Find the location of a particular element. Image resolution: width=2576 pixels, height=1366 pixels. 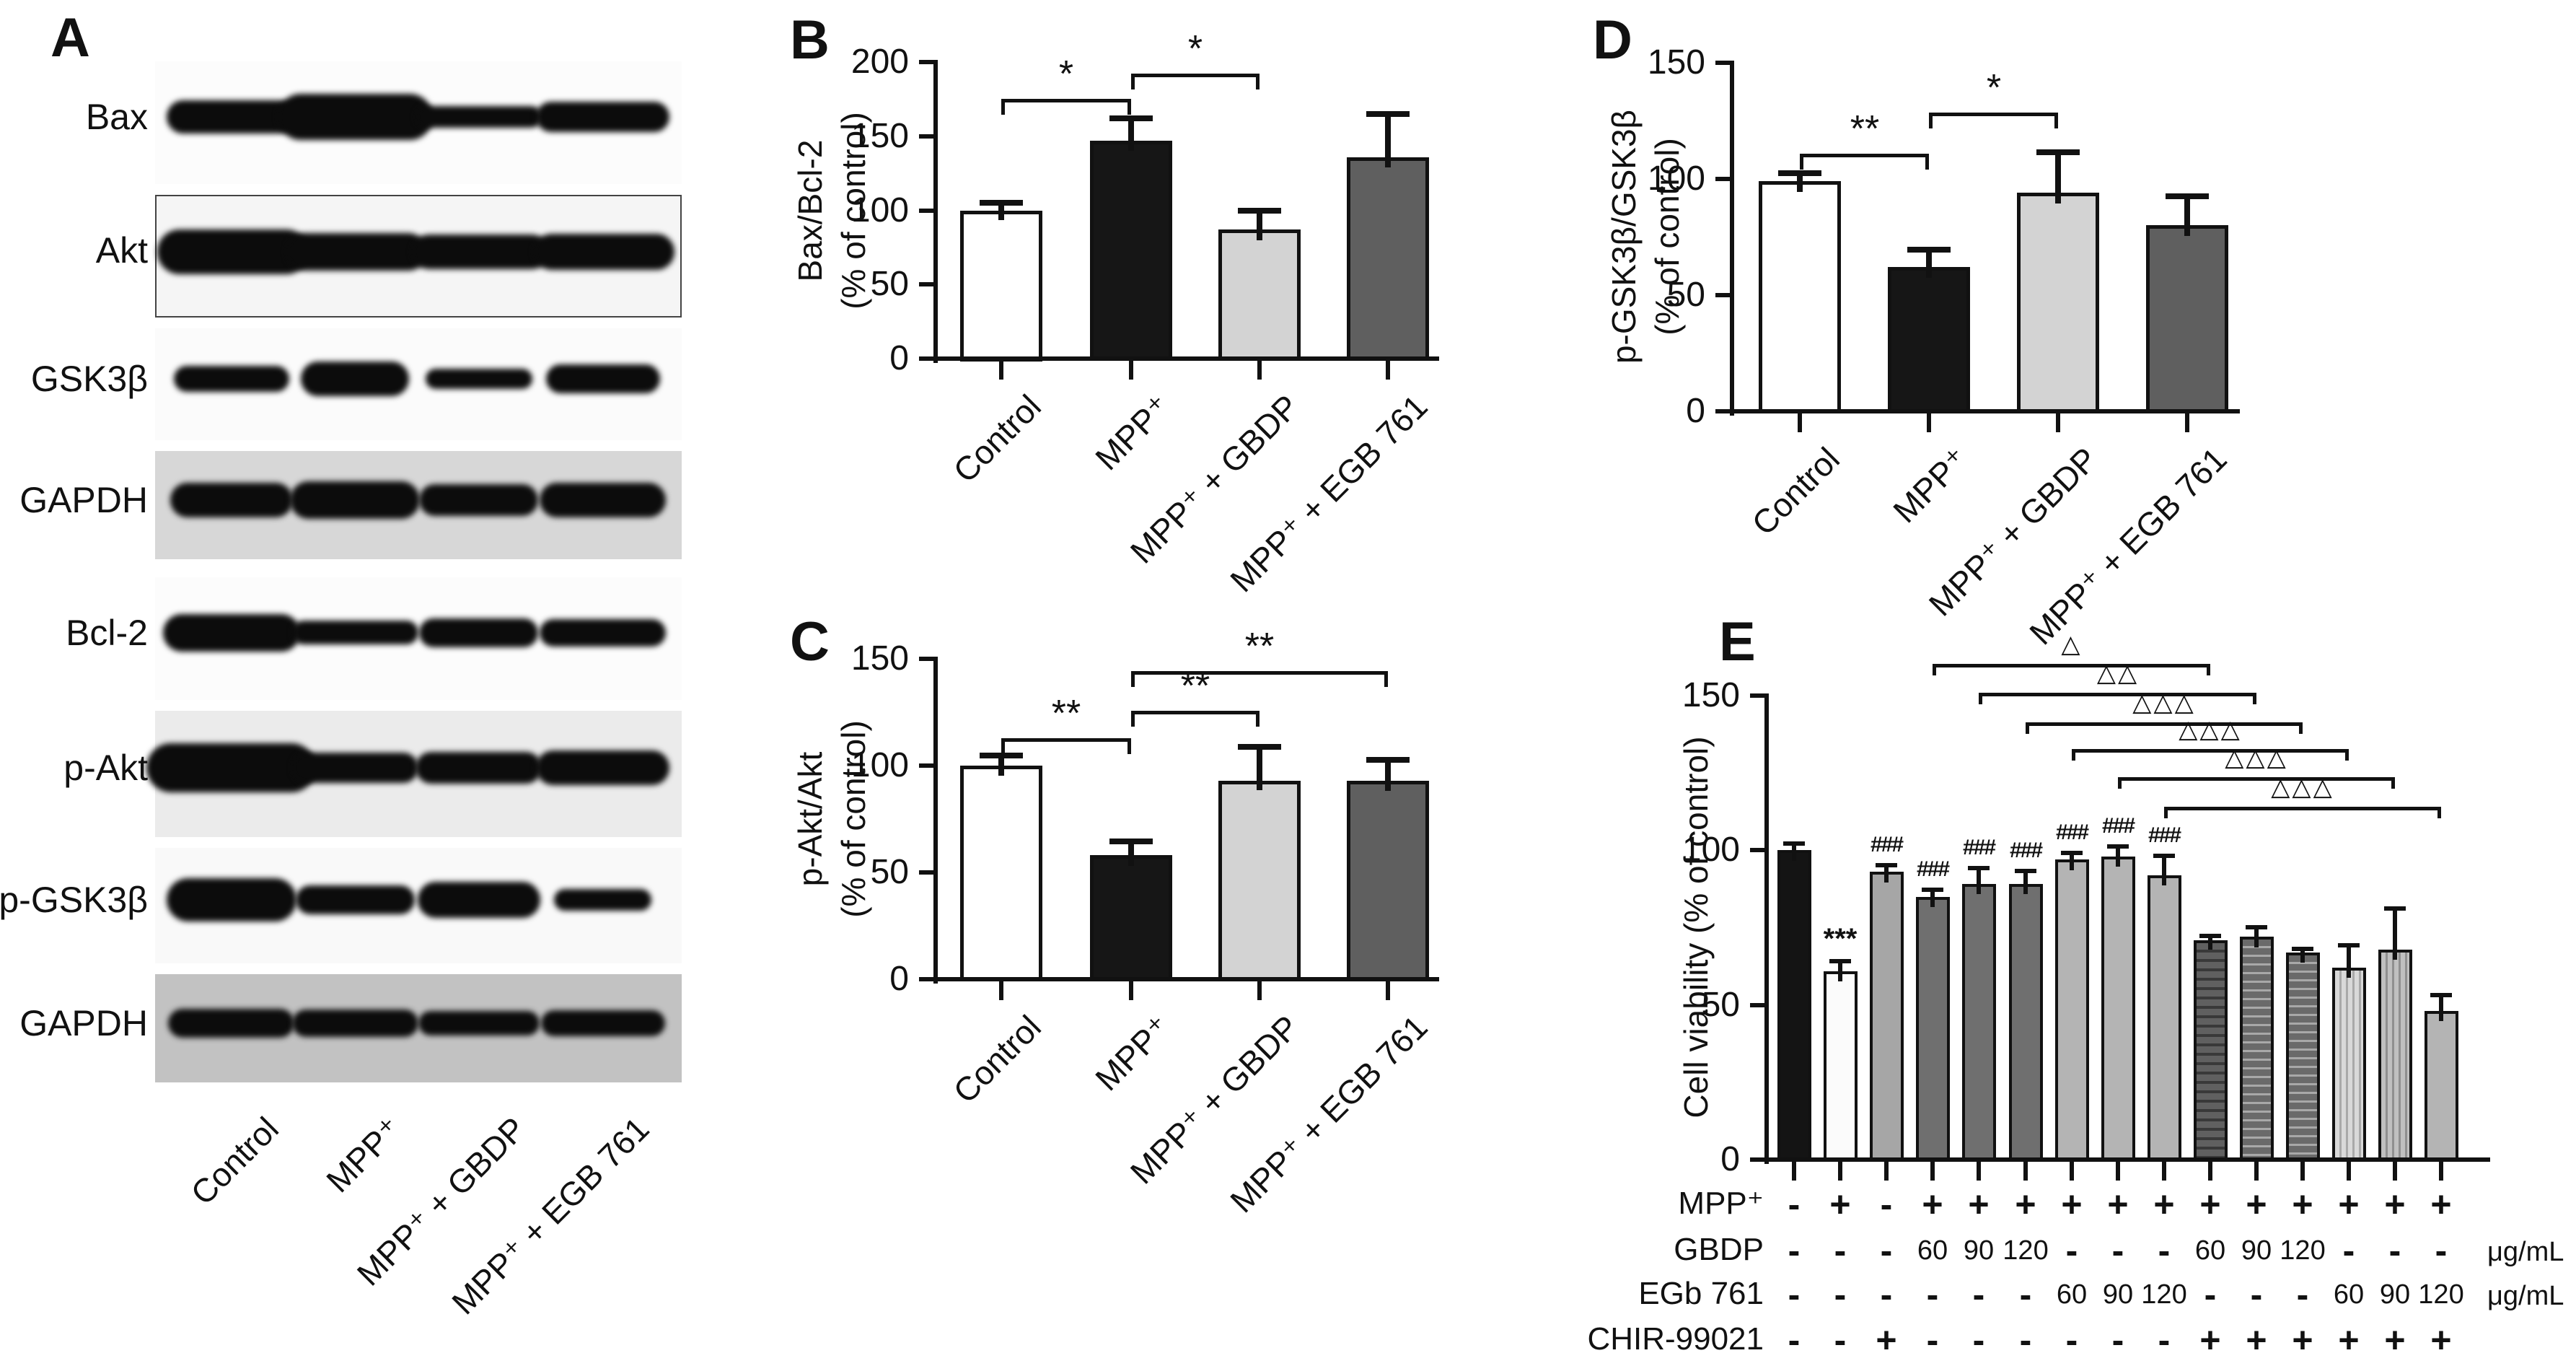

panel-letter-d: D is located at coordinates (1612, 40).